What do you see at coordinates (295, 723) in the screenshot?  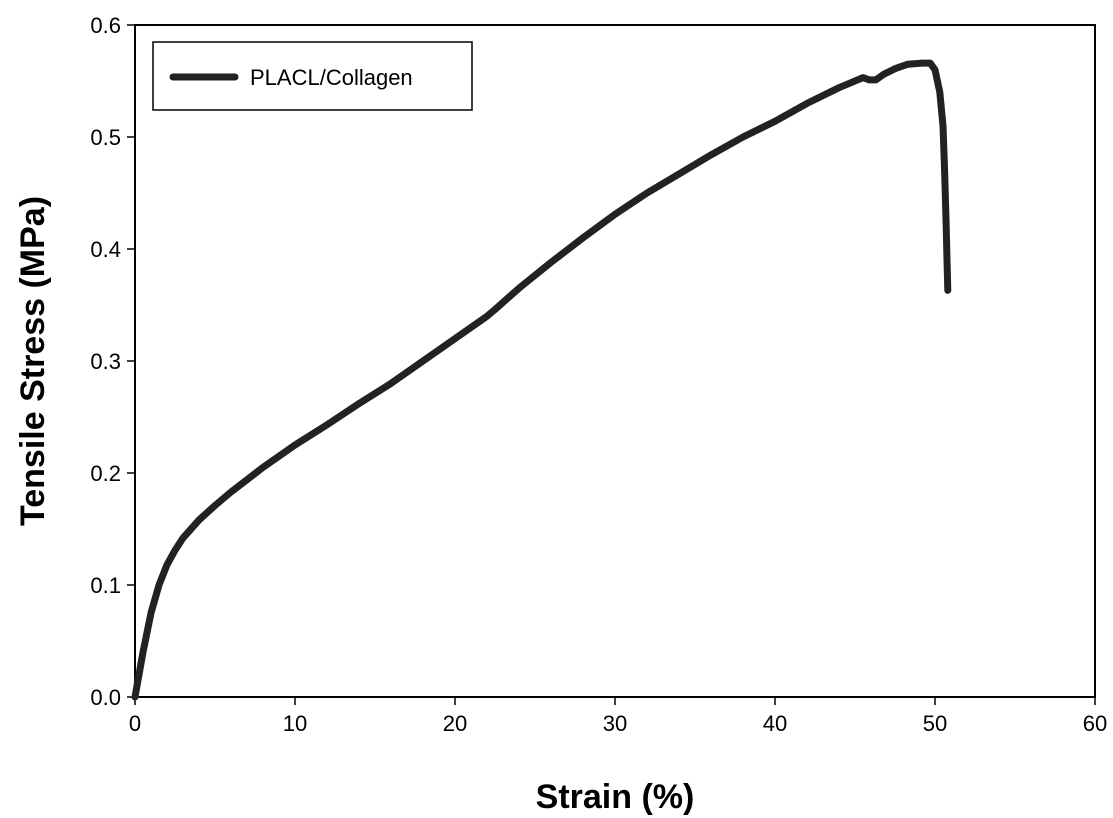 I see `x-tick-label: 10` at bounding box center [295, 723].